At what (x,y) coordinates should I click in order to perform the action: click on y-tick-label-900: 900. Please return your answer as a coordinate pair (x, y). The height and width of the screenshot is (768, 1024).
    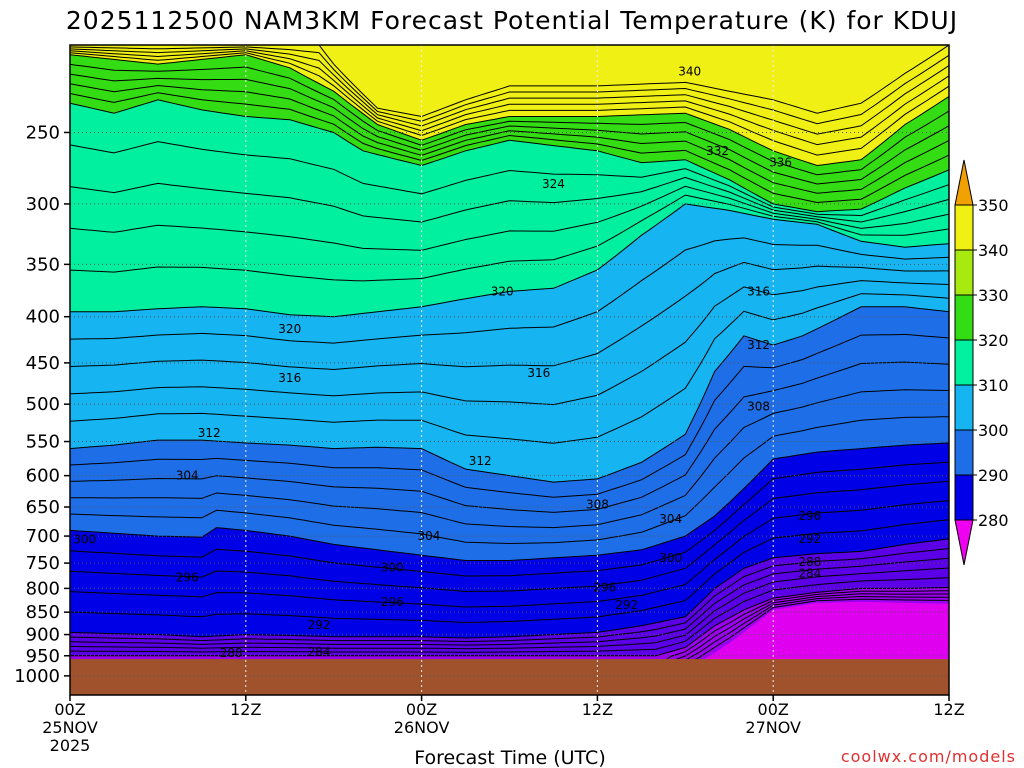
    Looking at the image, I should click on (43, 635).